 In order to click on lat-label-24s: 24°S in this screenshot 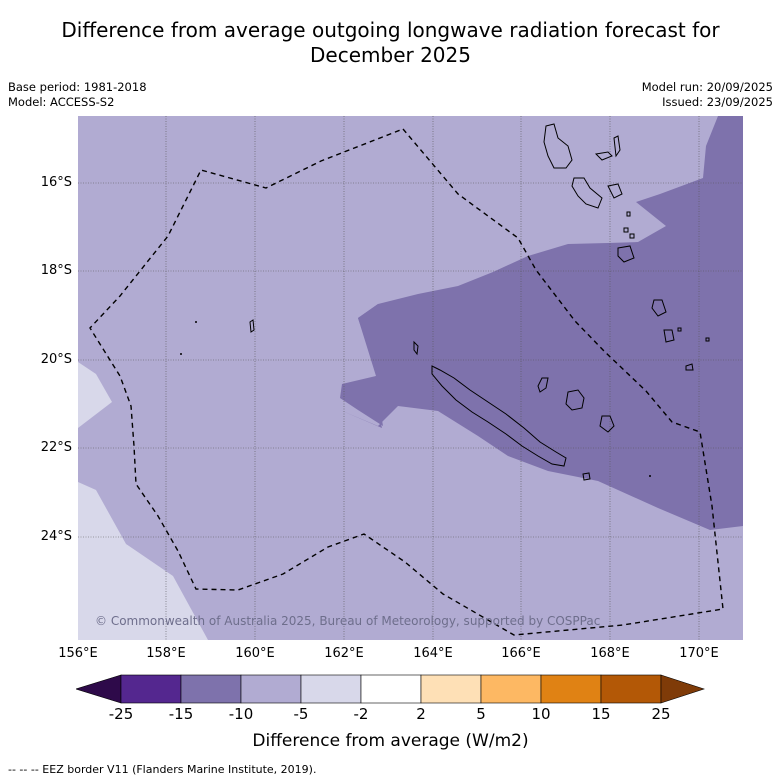, I will do `click(56, 536)`.